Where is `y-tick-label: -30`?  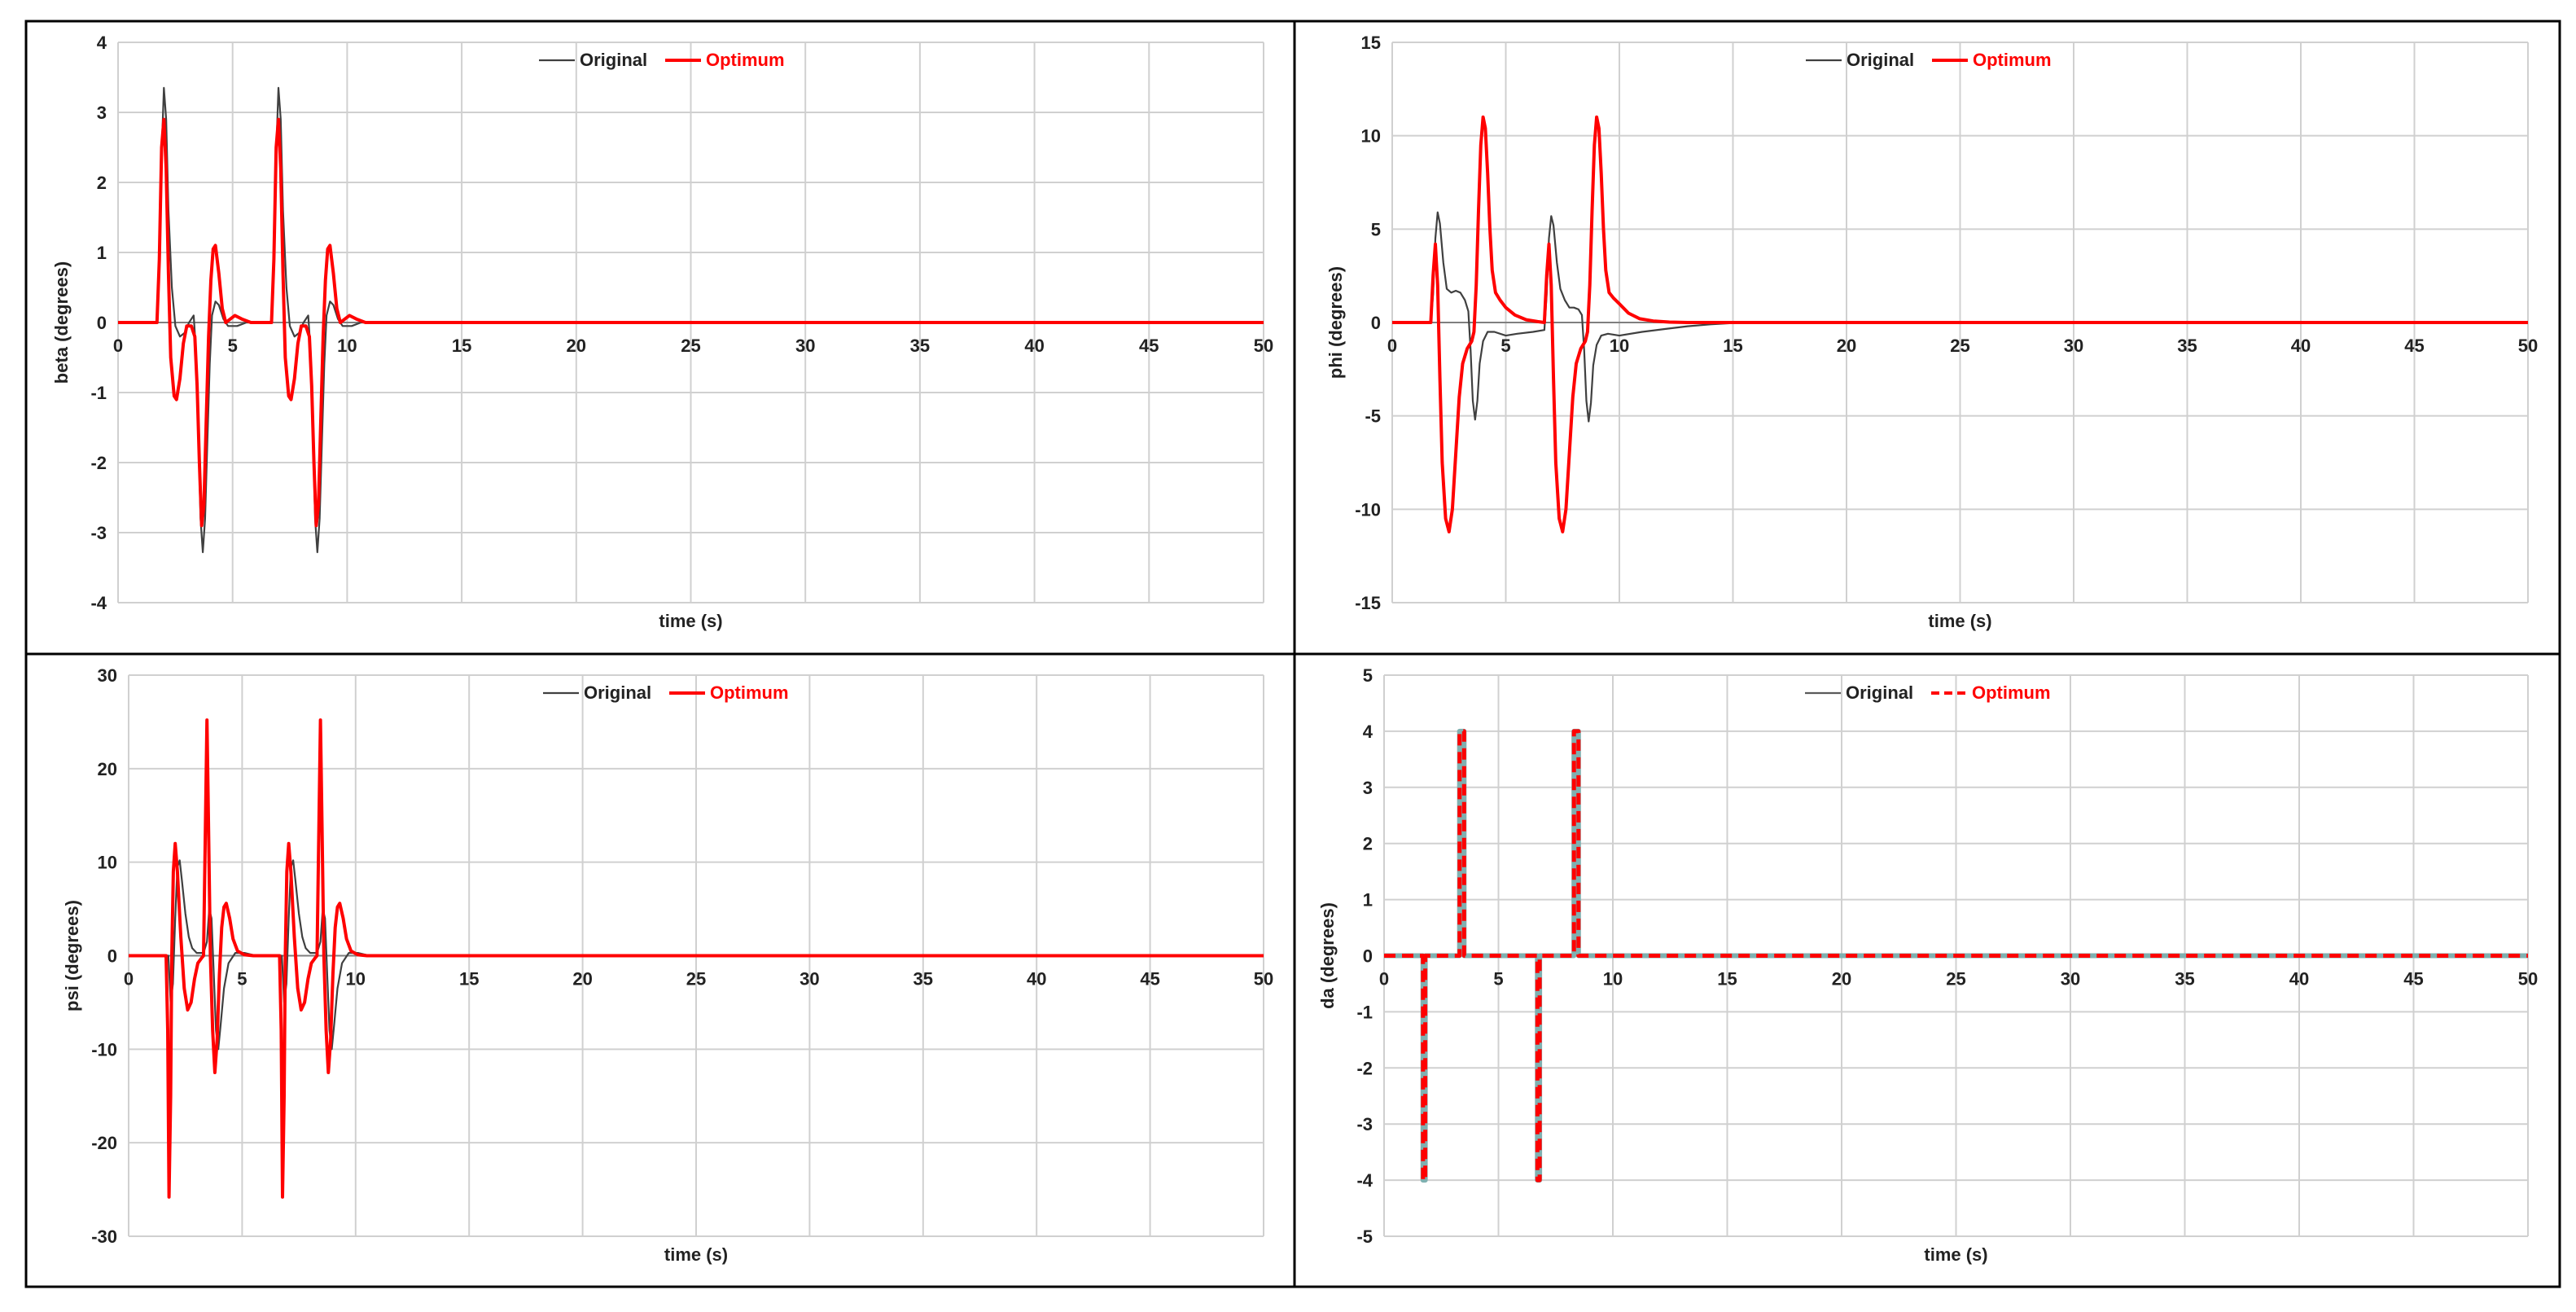
y-tick-label: -30 is located at coordinates (104, 1236).